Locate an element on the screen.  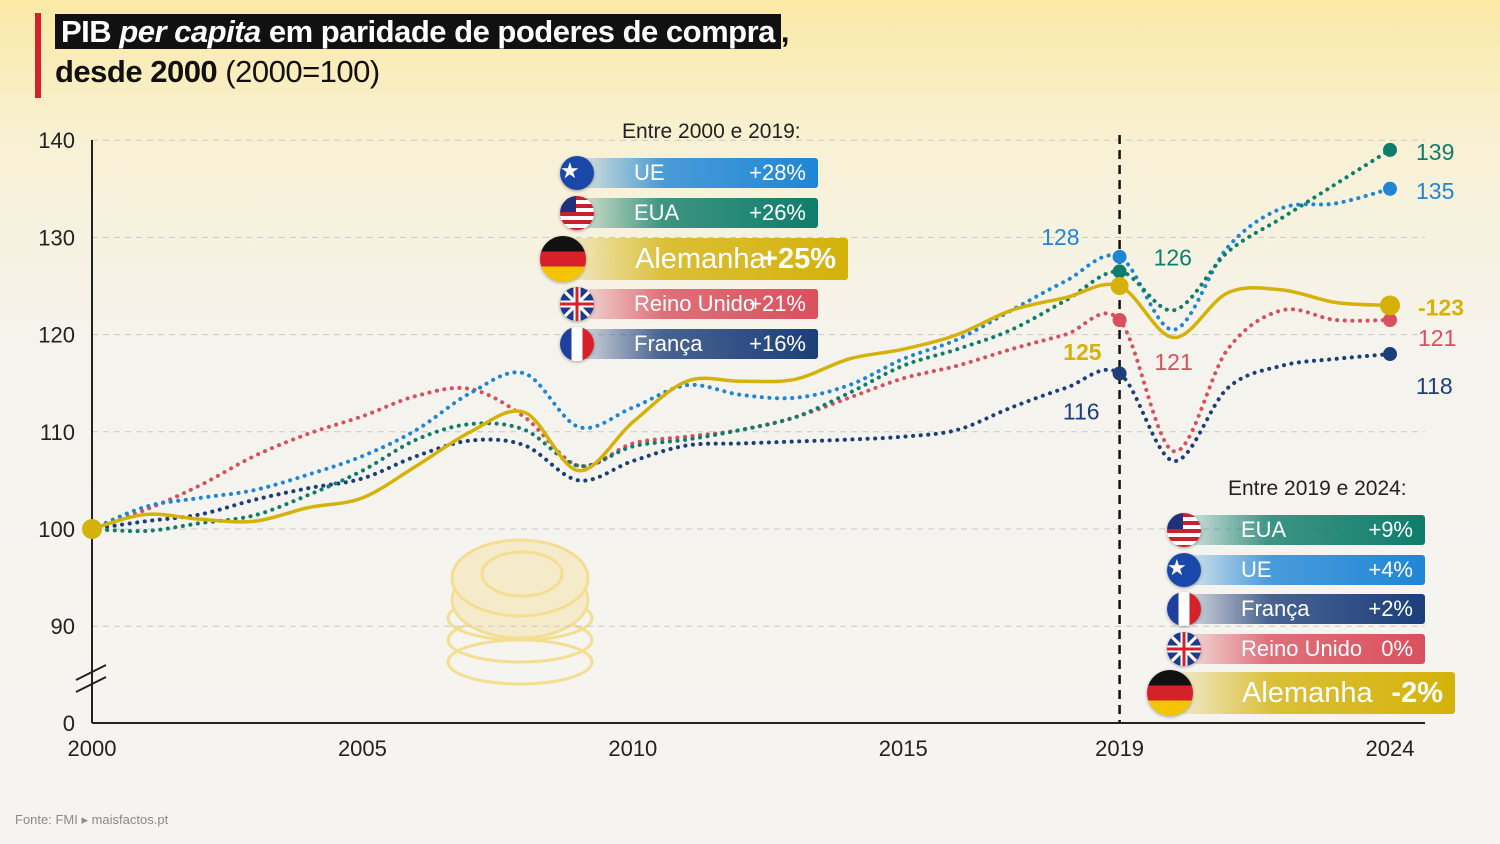
period2-heading: Entre 2019 e 2024: is located at coordinates (1317, 488).